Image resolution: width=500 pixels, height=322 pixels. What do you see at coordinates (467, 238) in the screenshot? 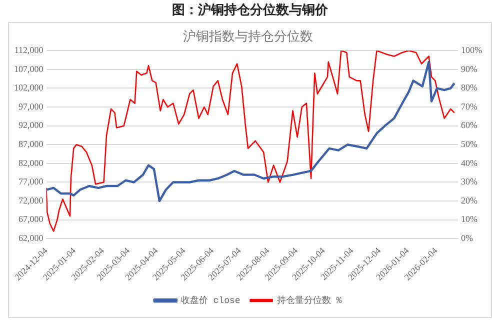
I see `y2-tick-label: 0%` at bounding box center [467, 238].